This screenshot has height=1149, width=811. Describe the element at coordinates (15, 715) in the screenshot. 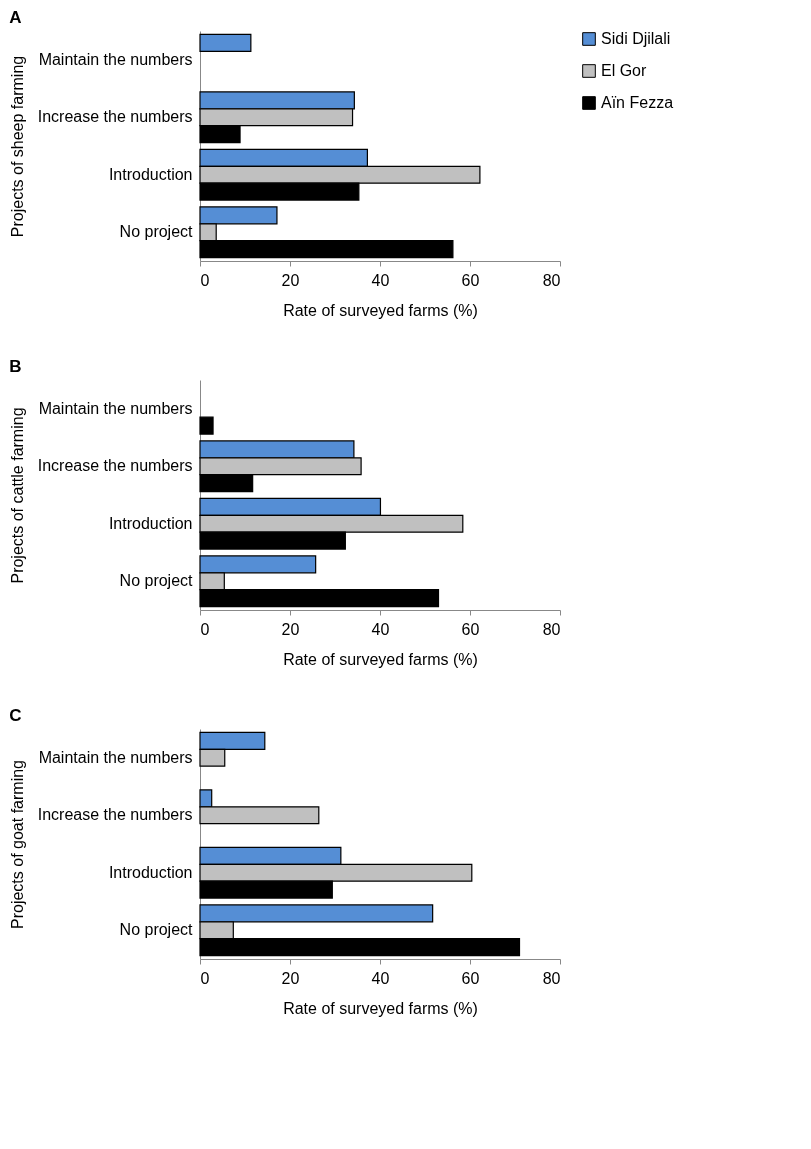

I see `text: C` at that location.